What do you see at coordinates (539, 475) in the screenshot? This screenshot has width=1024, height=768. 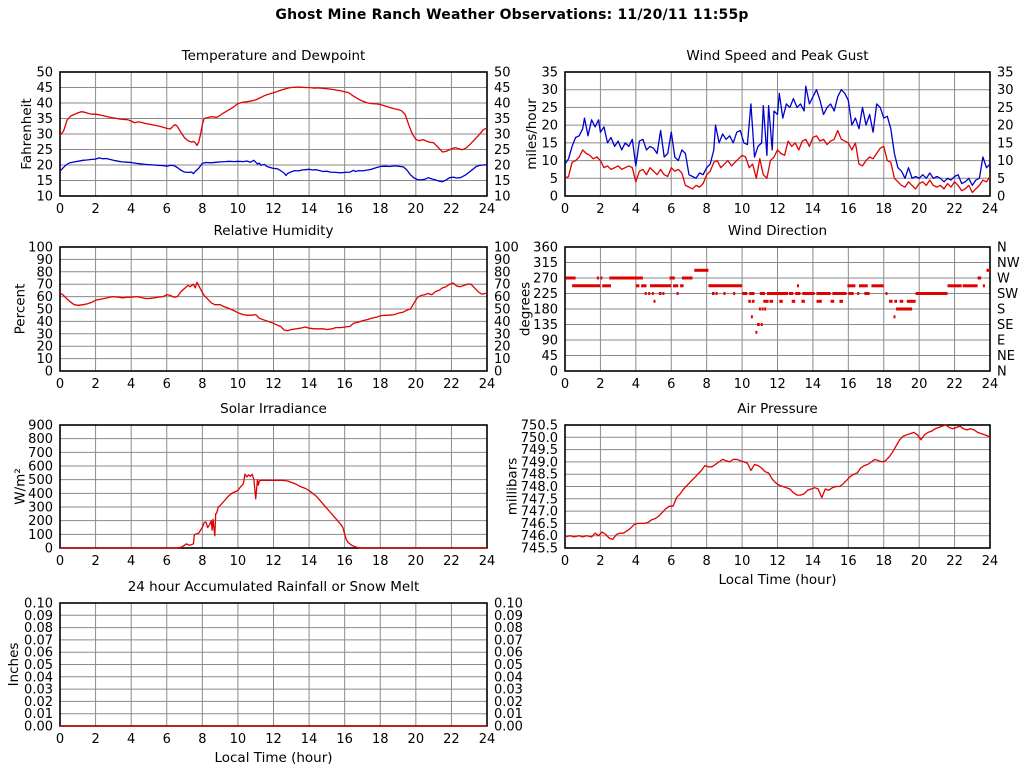 I see `svg-text: 748.5` at bounding box center [539, 475].